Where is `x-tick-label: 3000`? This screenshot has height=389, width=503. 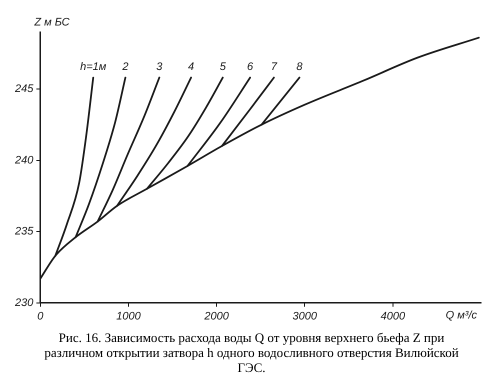 x-tick-label: 3000 is located at coordinates (305, 316).